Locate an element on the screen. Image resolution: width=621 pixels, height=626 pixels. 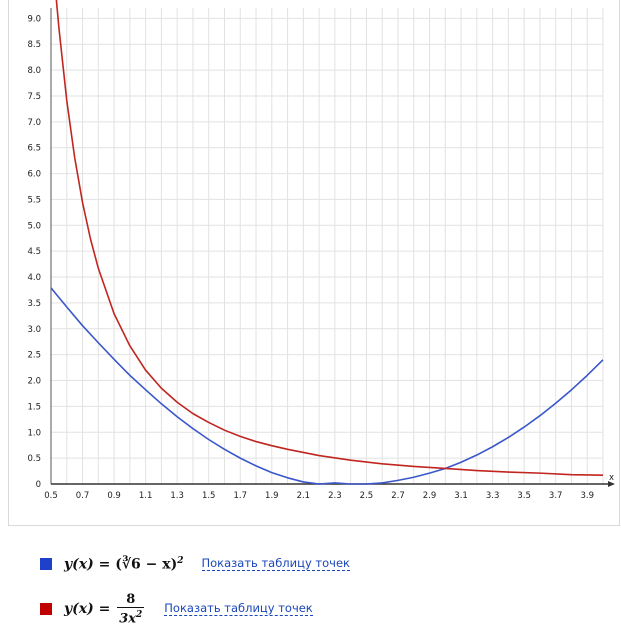
x-axis-arrow-label: x is located at coordinates (611, 478).